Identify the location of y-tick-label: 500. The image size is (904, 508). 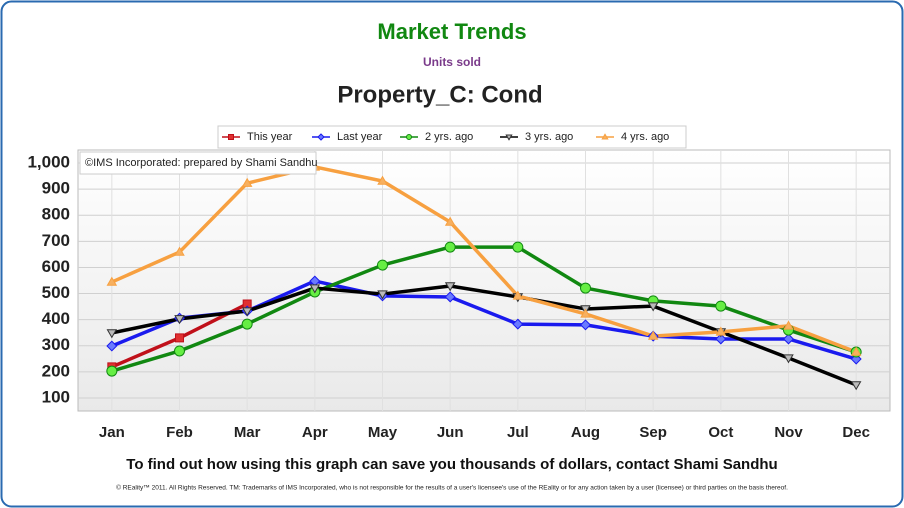
(56, 292).